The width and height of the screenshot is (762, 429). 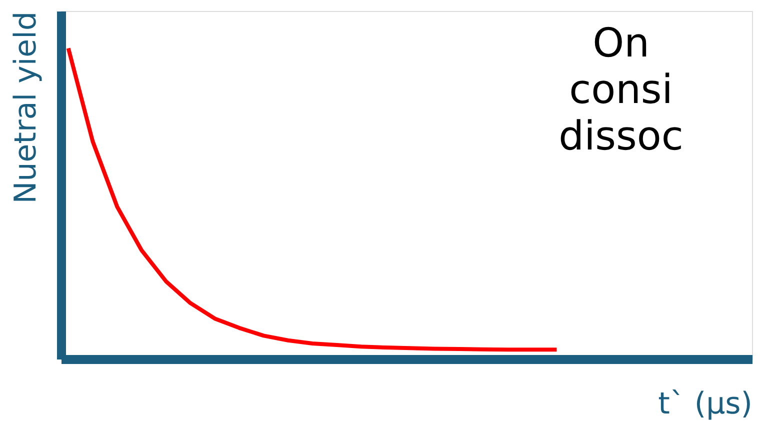 What do you see at coordinates (26, 108) in the screenshot?
I see `y-axis-title: Nuetral yield` at bounding box center [26, 108].